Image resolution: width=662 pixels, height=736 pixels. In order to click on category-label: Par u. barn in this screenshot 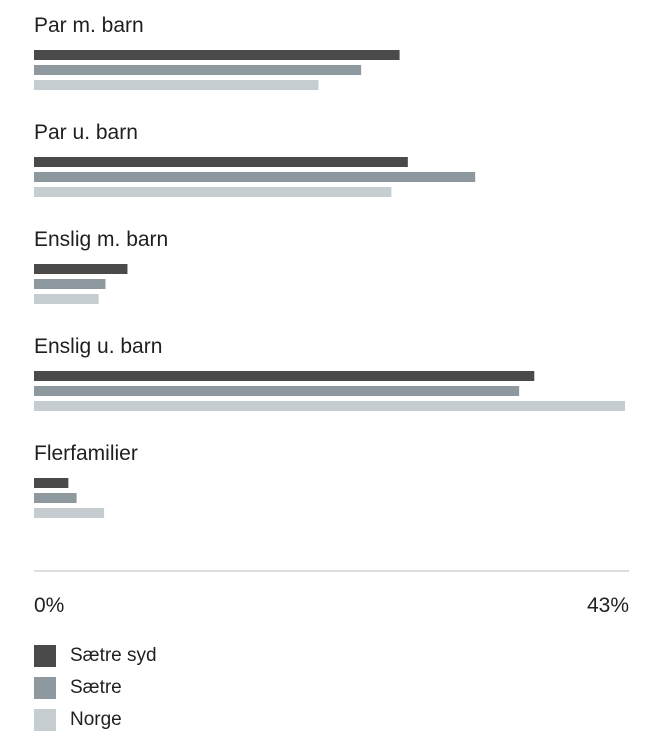, I will do `click(86, 132)`.